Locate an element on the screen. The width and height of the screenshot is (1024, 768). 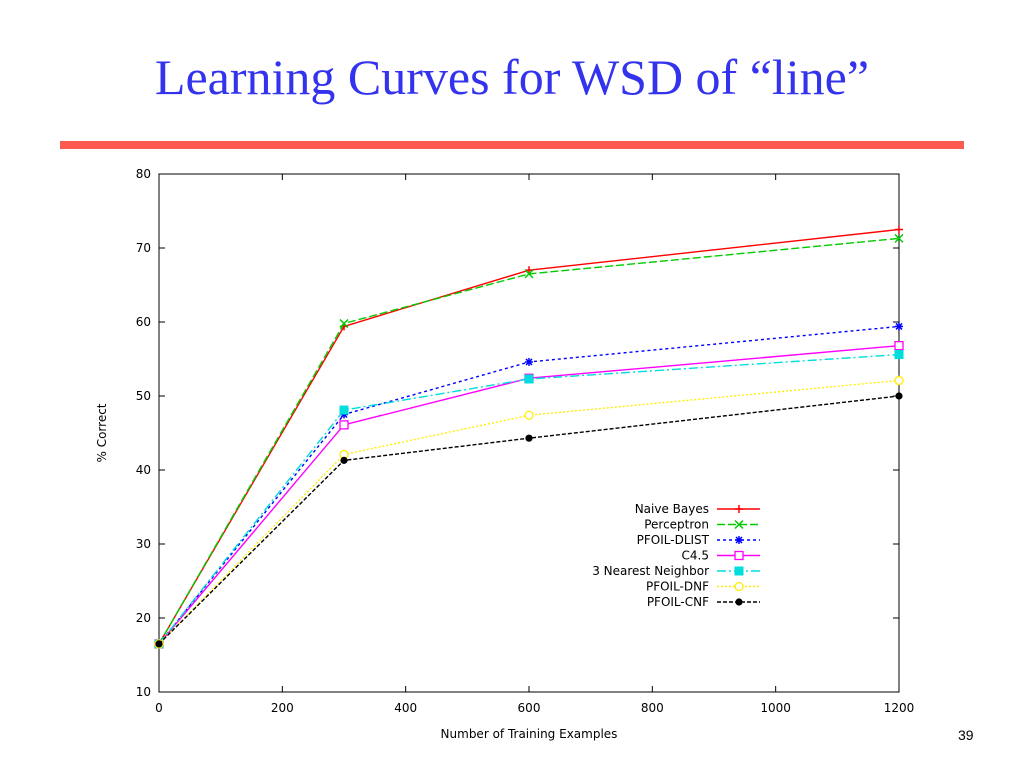
x-tick-label: 1000 is located at coordinates (775, 708).